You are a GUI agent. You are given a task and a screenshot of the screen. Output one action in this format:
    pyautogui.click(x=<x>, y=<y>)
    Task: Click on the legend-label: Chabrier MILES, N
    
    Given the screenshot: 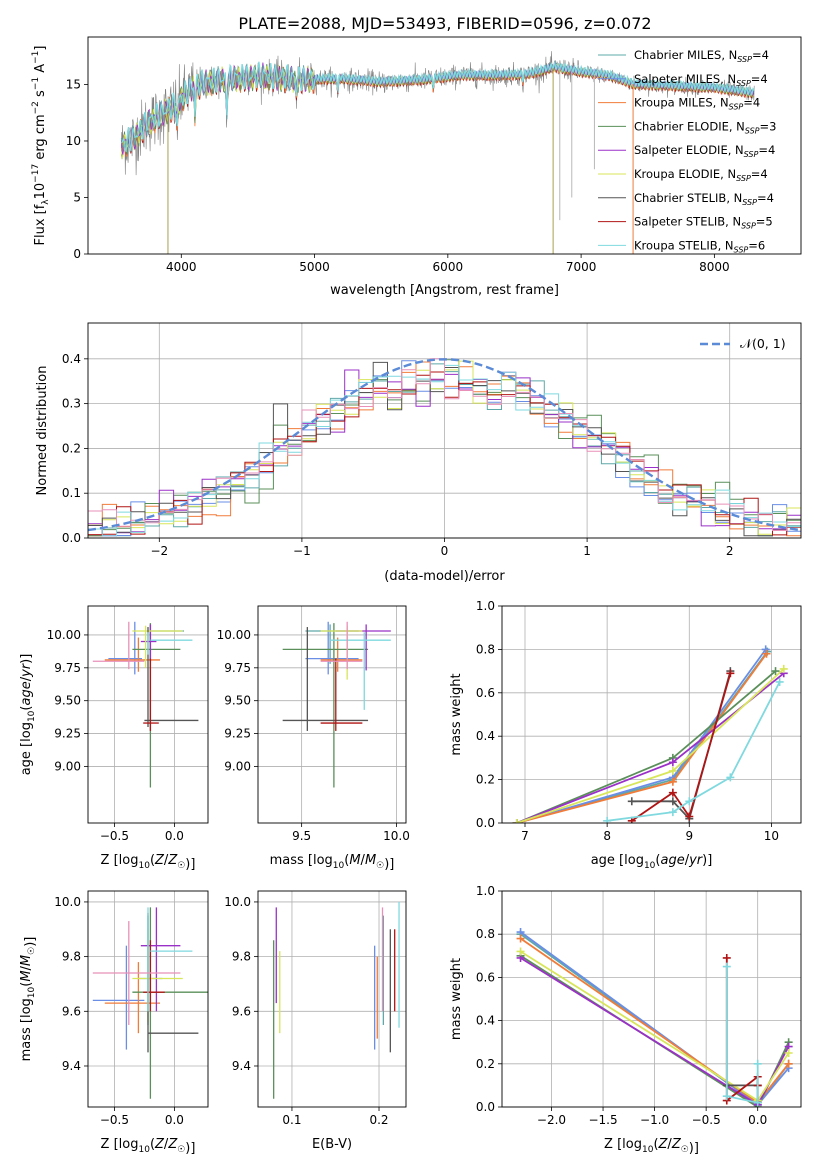 What is the action you would take?
    pyautogui.click(x=685, y=55)
    